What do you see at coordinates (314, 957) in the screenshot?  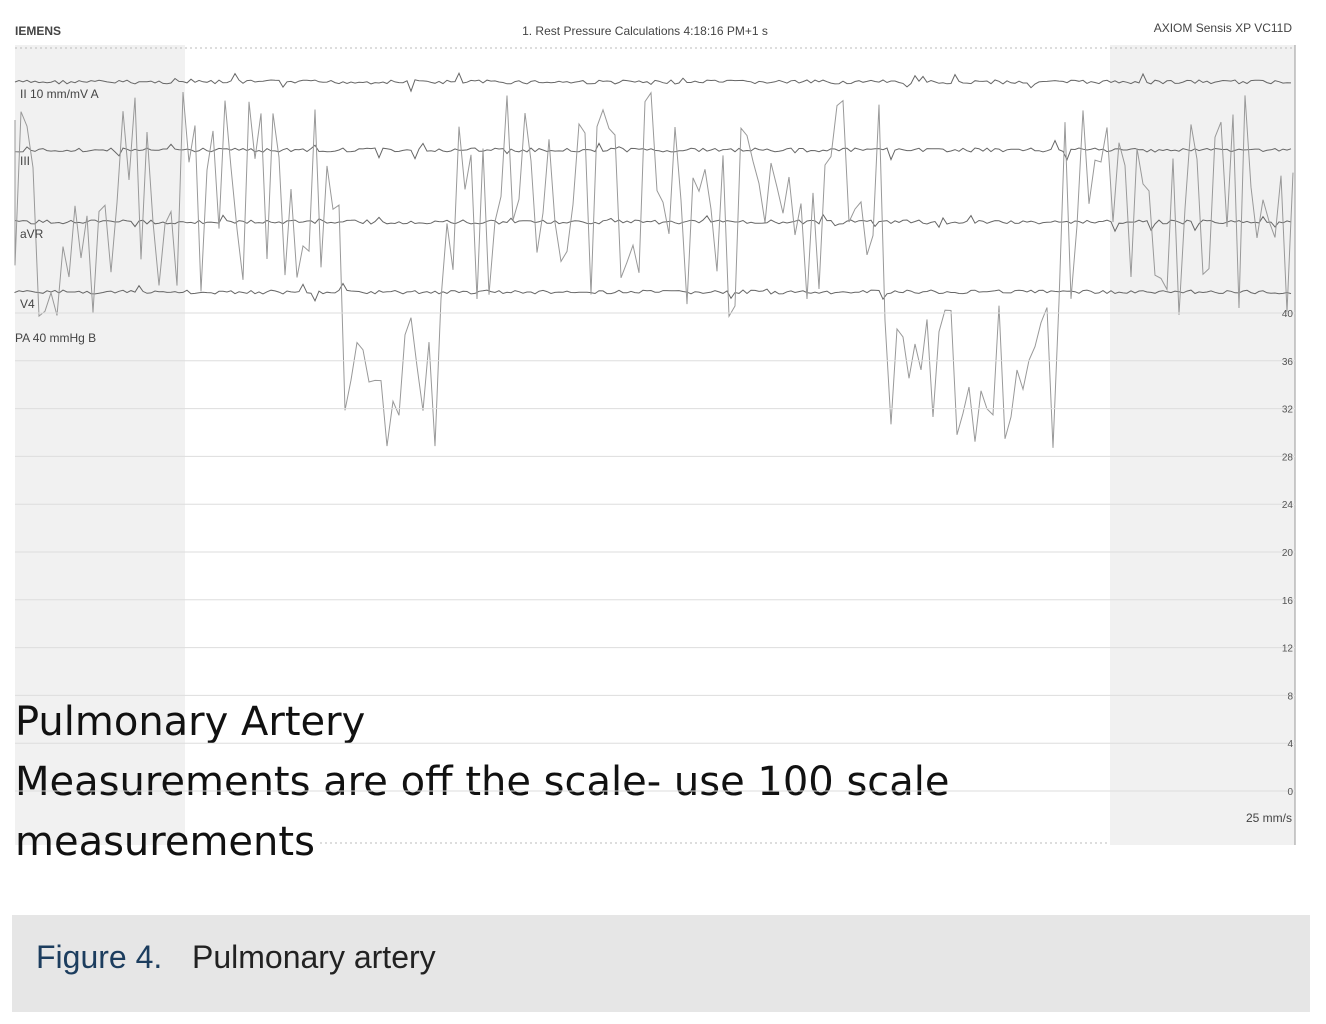 I see `caption-text: Pulmonary artery` at bounding box center [314, 957].